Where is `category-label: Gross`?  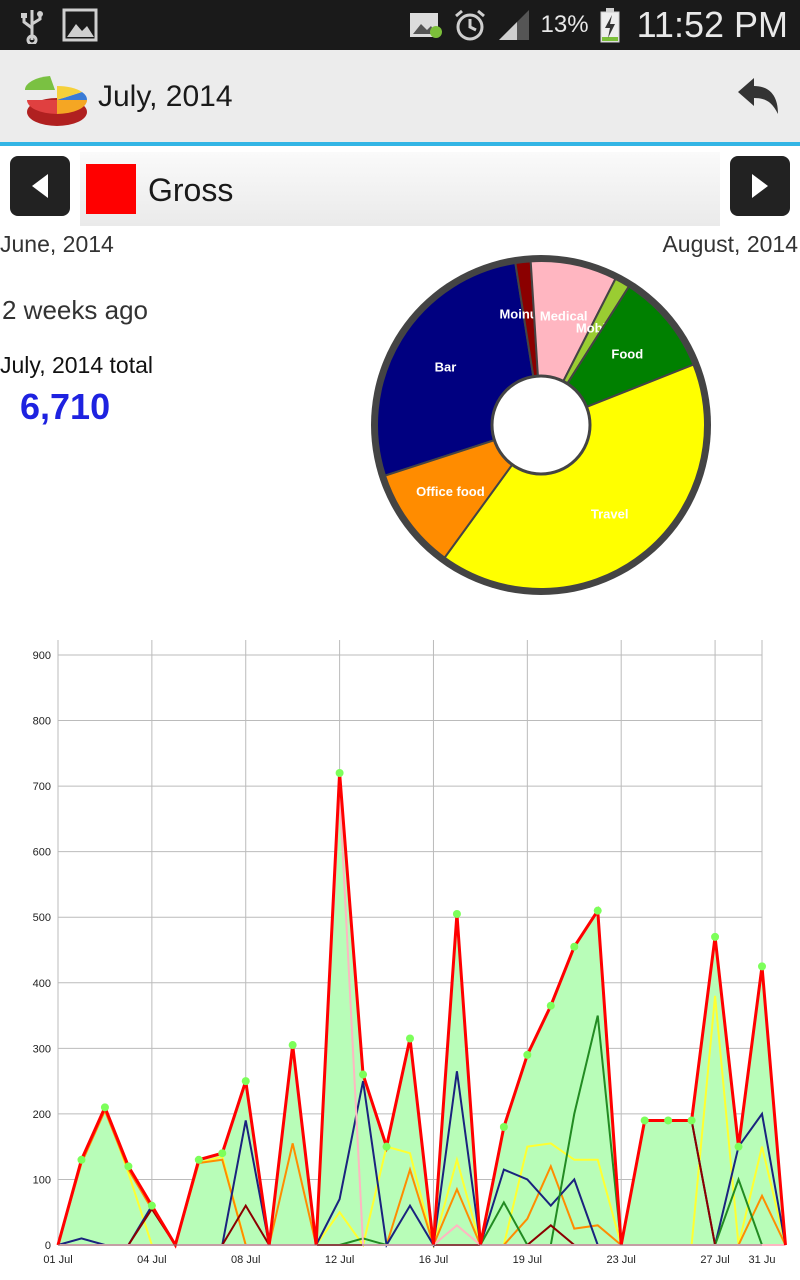
category-label: Gross is located at coordinates (191, 190).